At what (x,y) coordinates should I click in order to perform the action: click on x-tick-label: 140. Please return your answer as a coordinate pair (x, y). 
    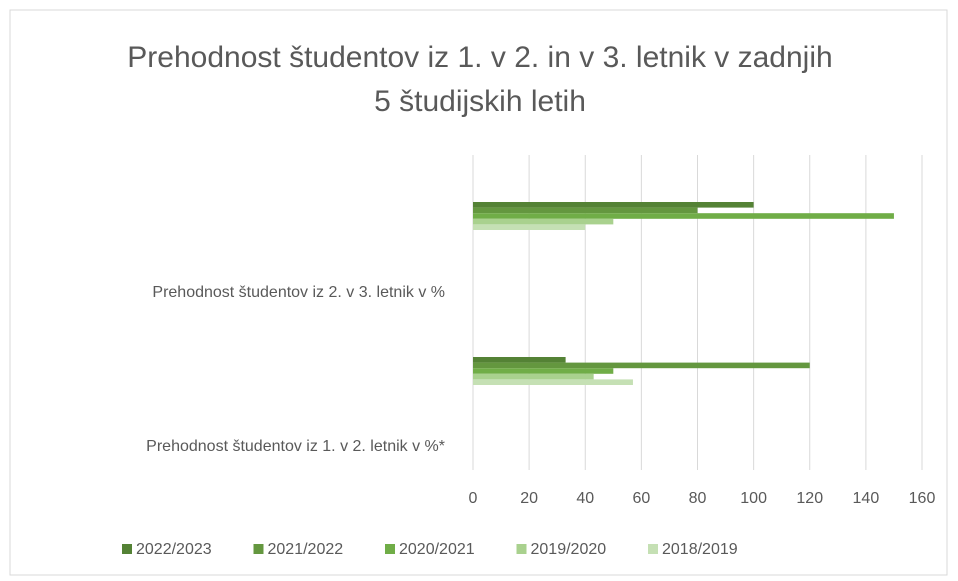
    Looking at the image, I should click on (866, 498).